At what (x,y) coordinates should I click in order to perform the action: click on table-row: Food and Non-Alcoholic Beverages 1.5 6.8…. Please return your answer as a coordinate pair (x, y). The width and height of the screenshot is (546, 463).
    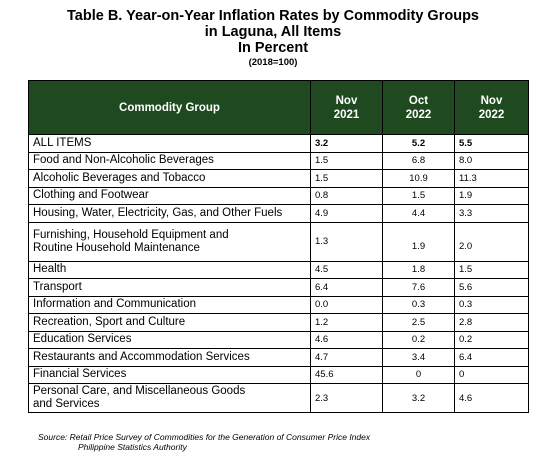
    Looking at the image, I should click on (278, 160).